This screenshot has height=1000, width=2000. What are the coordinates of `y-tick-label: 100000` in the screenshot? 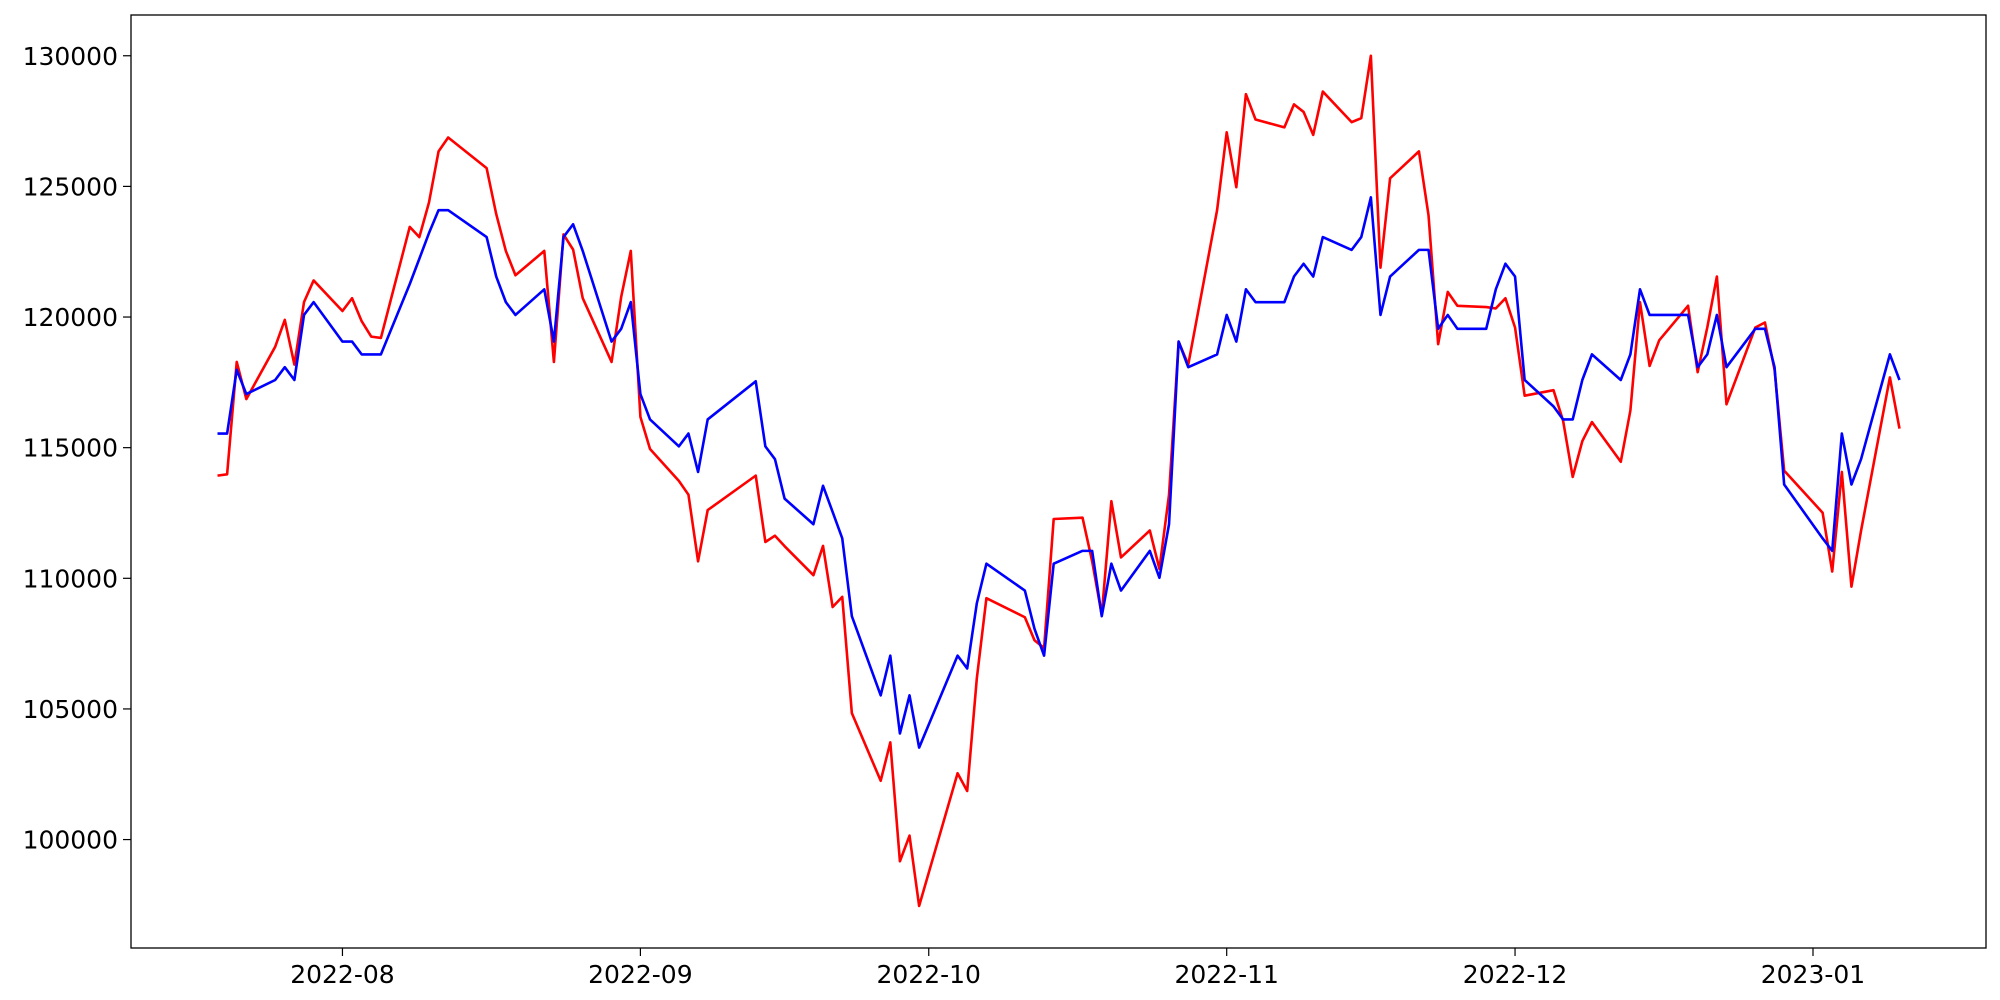 It's located at (70, 840).